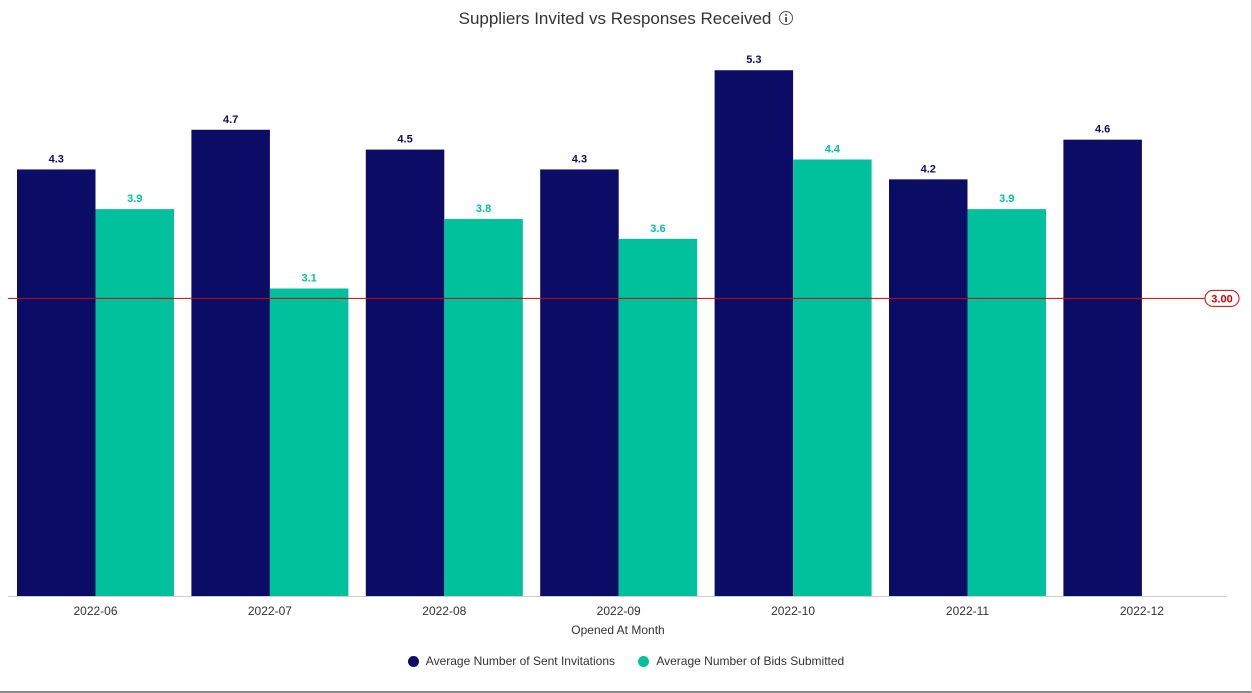 This screenshot has height=693, width=1252. What do you see at coordinates (56, 159) in the screenshot?
I see `data-label-invitations-2022-06: 4.3` at bounding box center [56, 159].